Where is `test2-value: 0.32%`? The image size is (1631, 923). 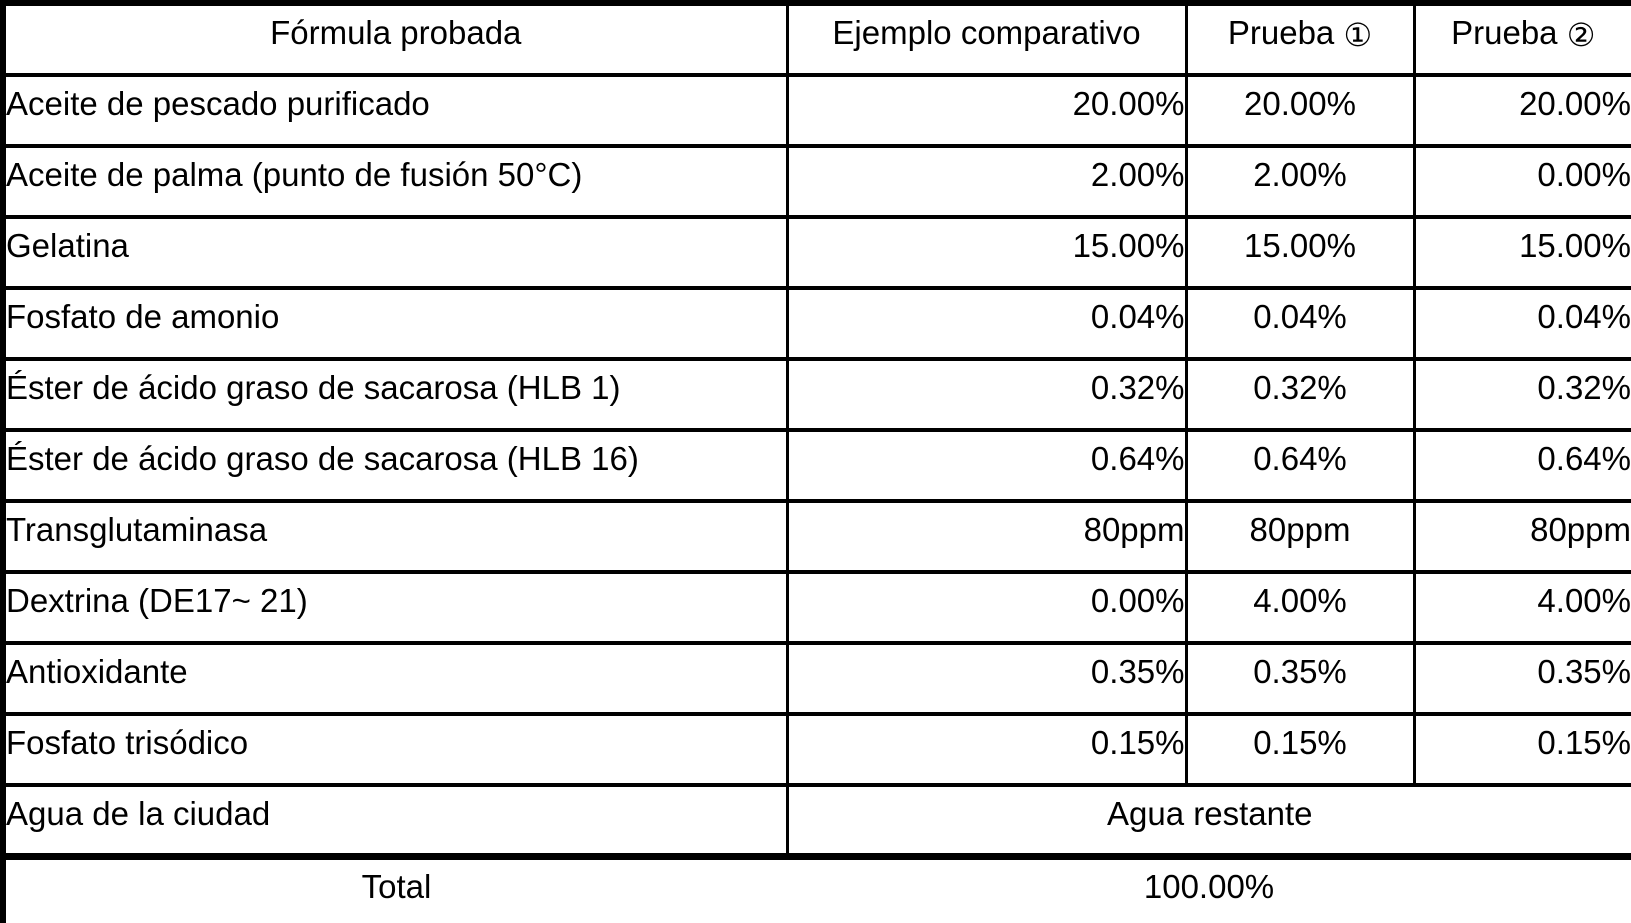 test2-value: 0.32% is located at coordinates (1521, 394).